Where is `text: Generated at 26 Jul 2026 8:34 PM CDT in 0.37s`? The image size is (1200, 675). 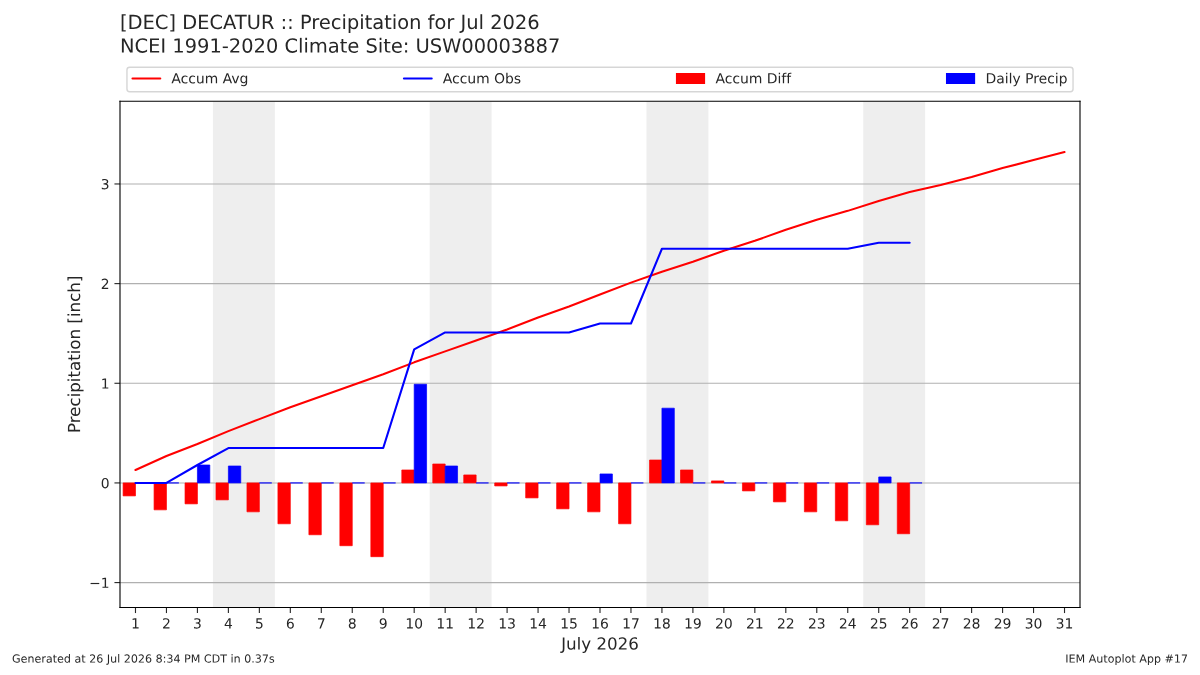
text: Generated at 26 Jul 2026 8:34 PM CDT in 0.37s is located at coordinates (143, 659).